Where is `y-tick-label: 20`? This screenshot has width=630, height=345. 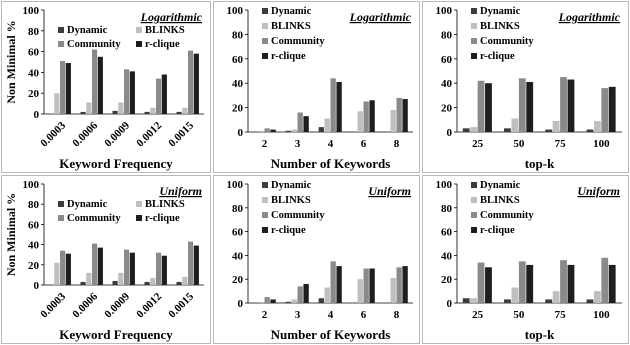 y-tick-label: 20 is located at coordinates (447, 280).